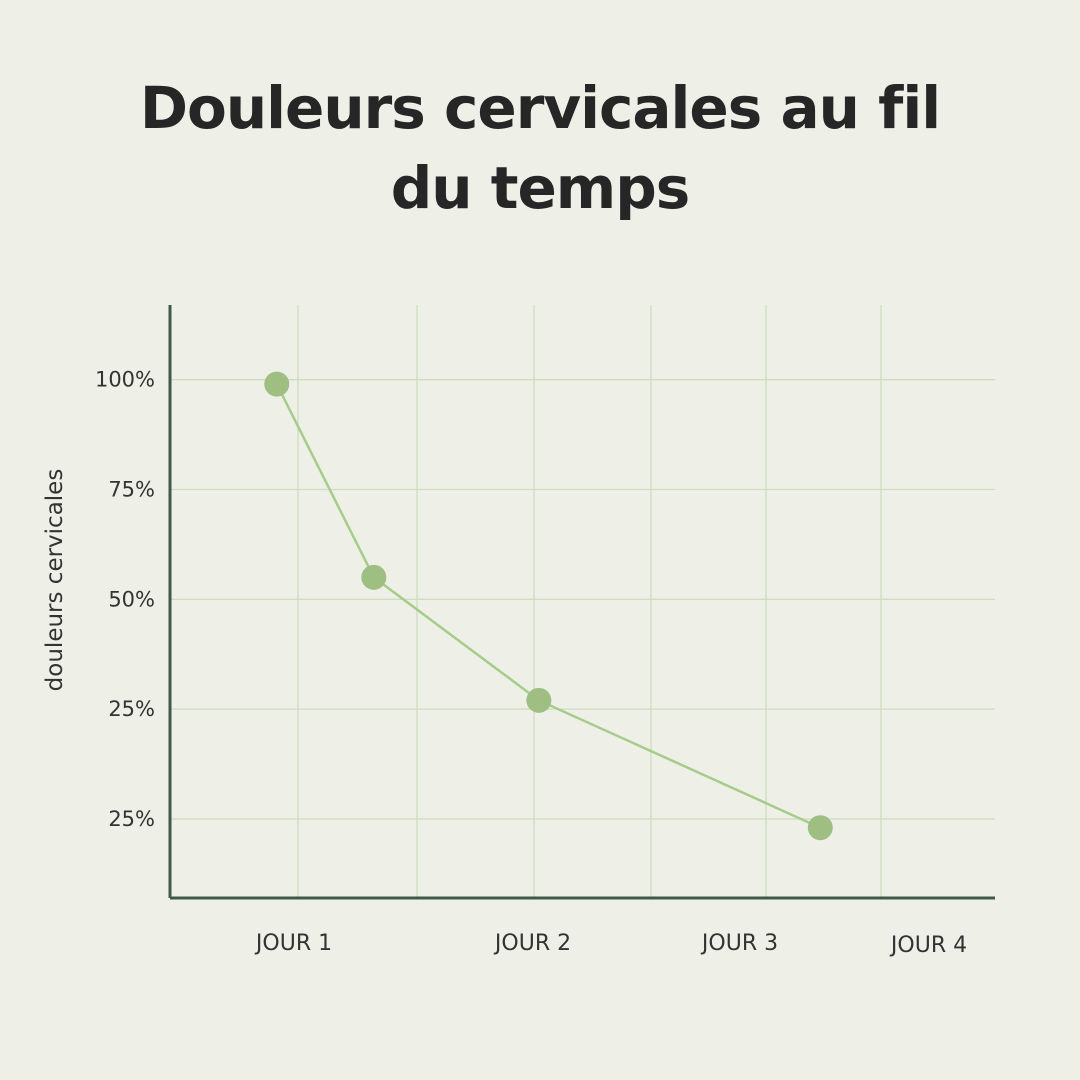 Image resolution: width=1080 pixels, height=1080 pixels. Describe the element at coordinates (532, 943) in the screenshot. I see `x-tick-label: JOUR 2` at that location.